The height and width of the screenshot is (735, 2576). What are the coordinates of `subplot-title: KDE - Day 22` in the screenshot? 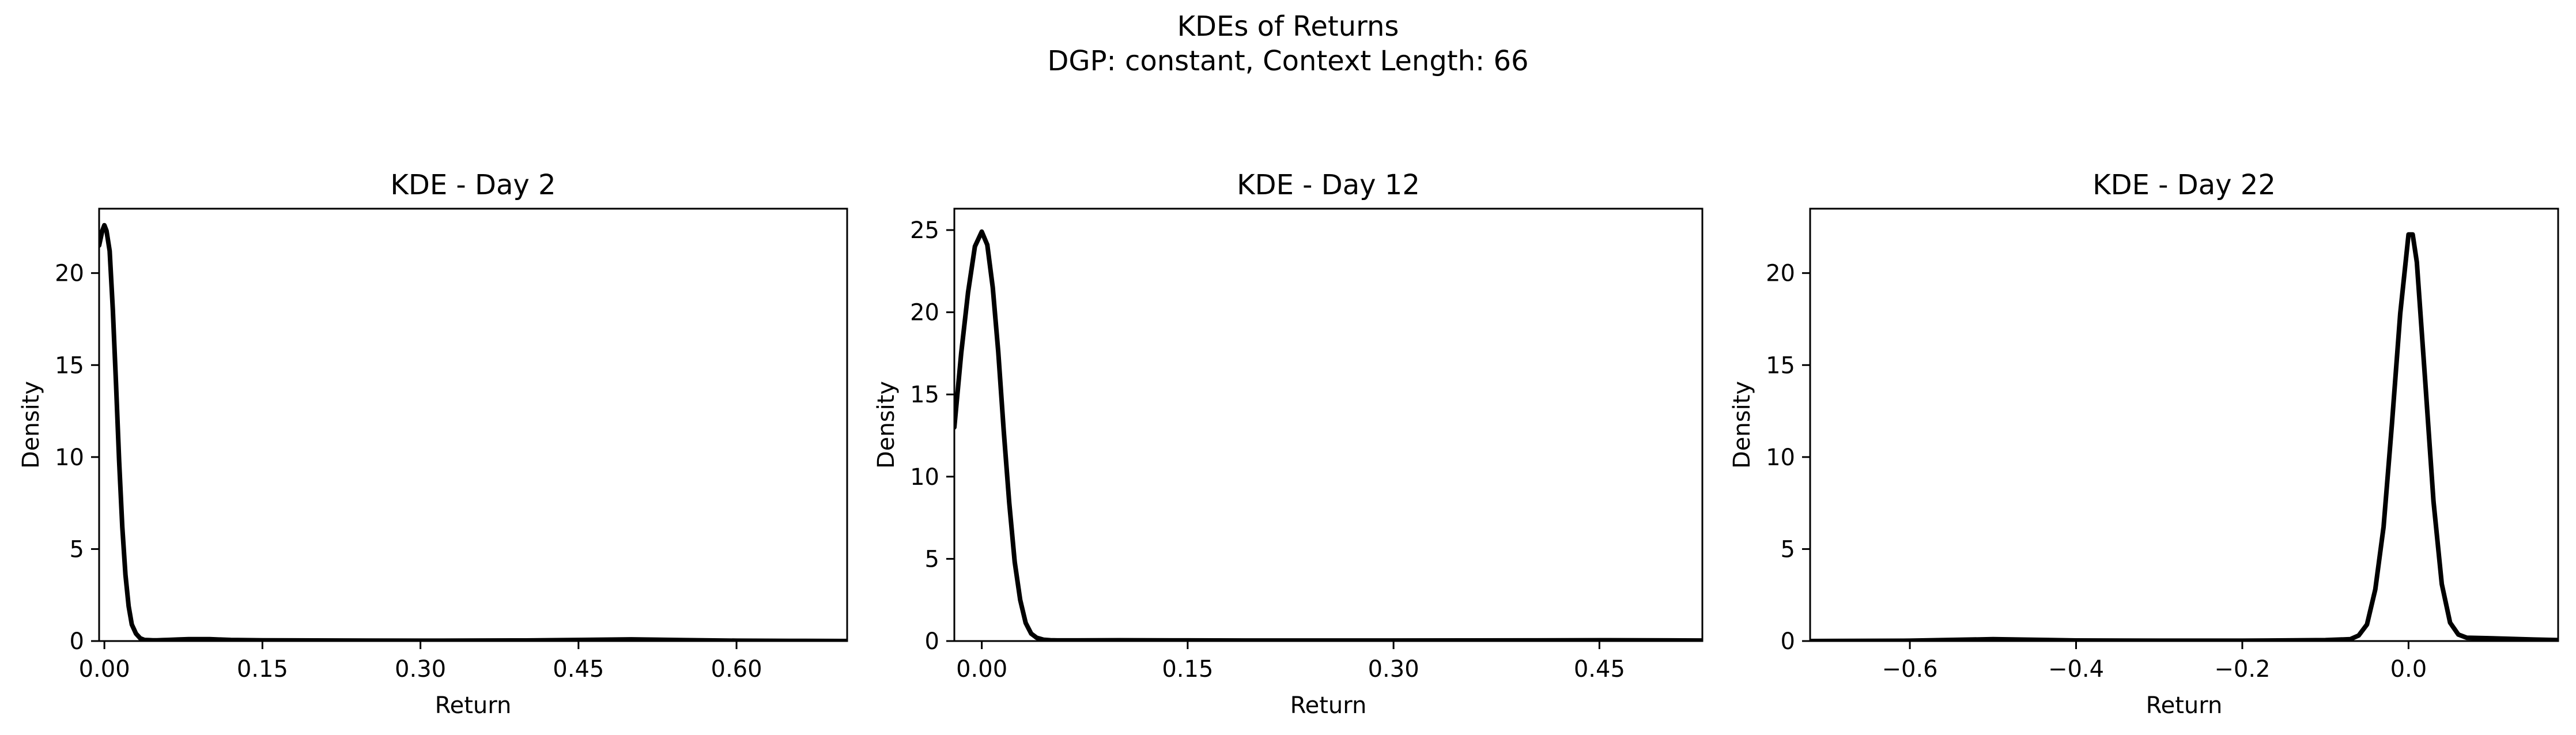 It's located at (2184, 185).